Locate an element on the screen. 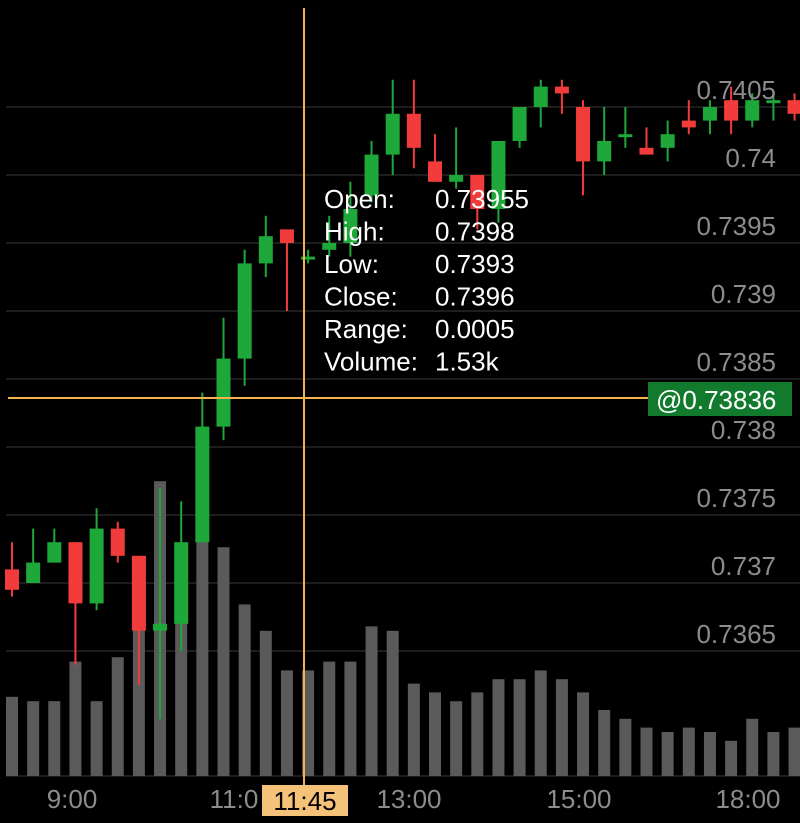  tooltip-label: High: is located at coordinates (354, 232).